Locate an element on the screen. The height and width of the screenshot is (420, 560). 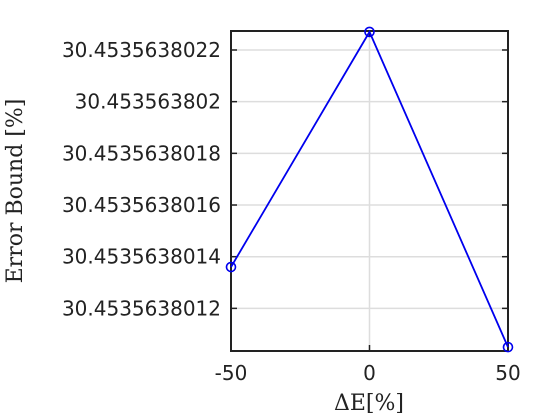
x-tick-labels: -50 0 50 is located at coordinates (368, 373).